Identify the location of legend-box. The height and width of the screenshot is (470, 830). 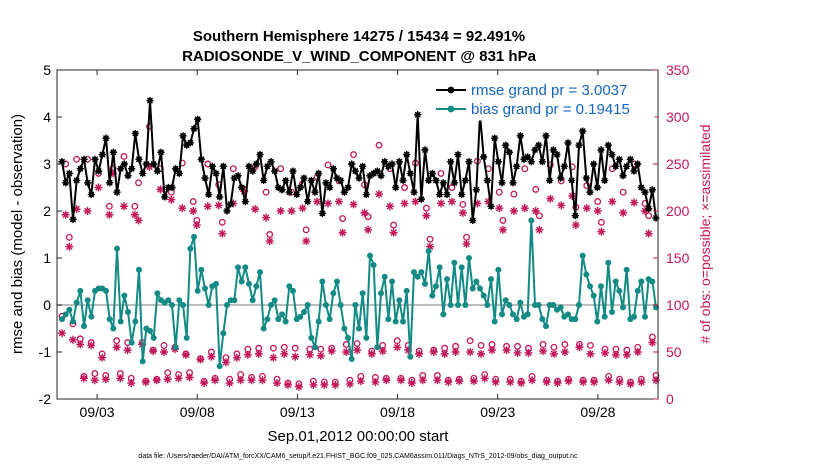
(542, 99).